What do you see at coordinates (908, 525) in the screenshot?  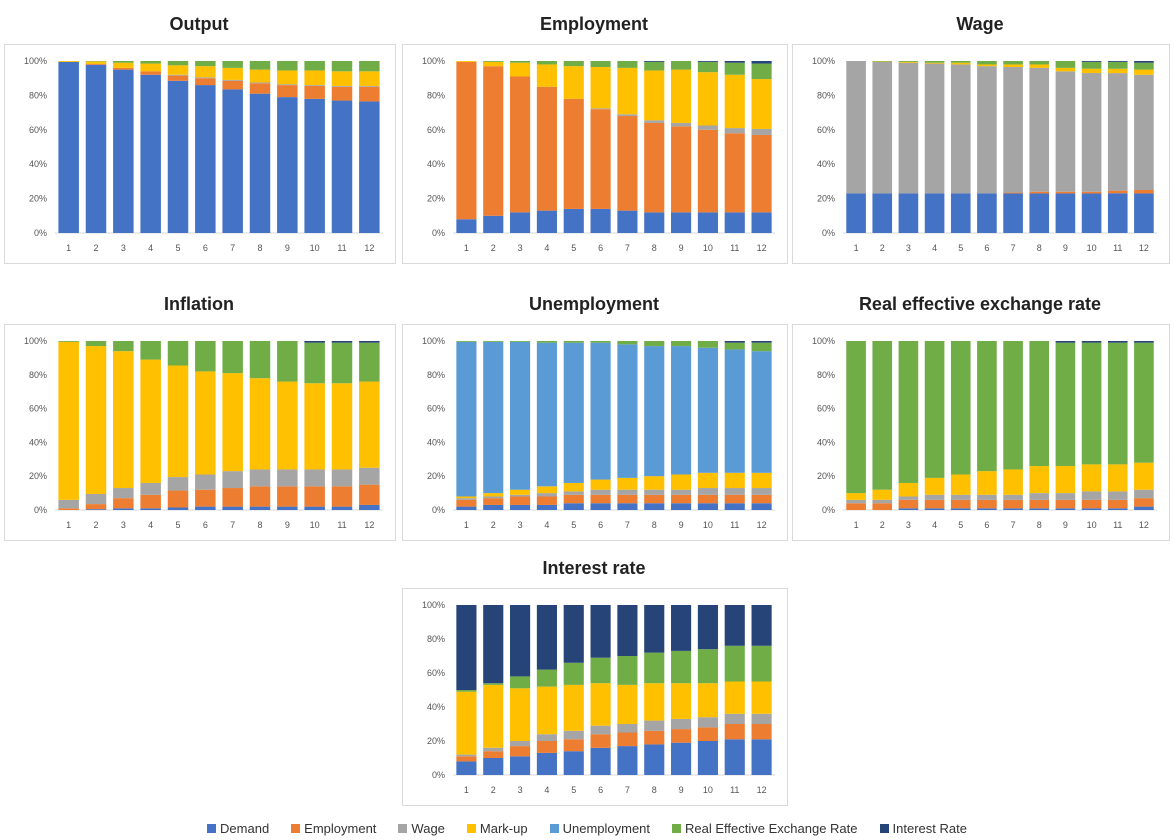 I see `x-tick-label: 3` at bounding box center [908, 525].